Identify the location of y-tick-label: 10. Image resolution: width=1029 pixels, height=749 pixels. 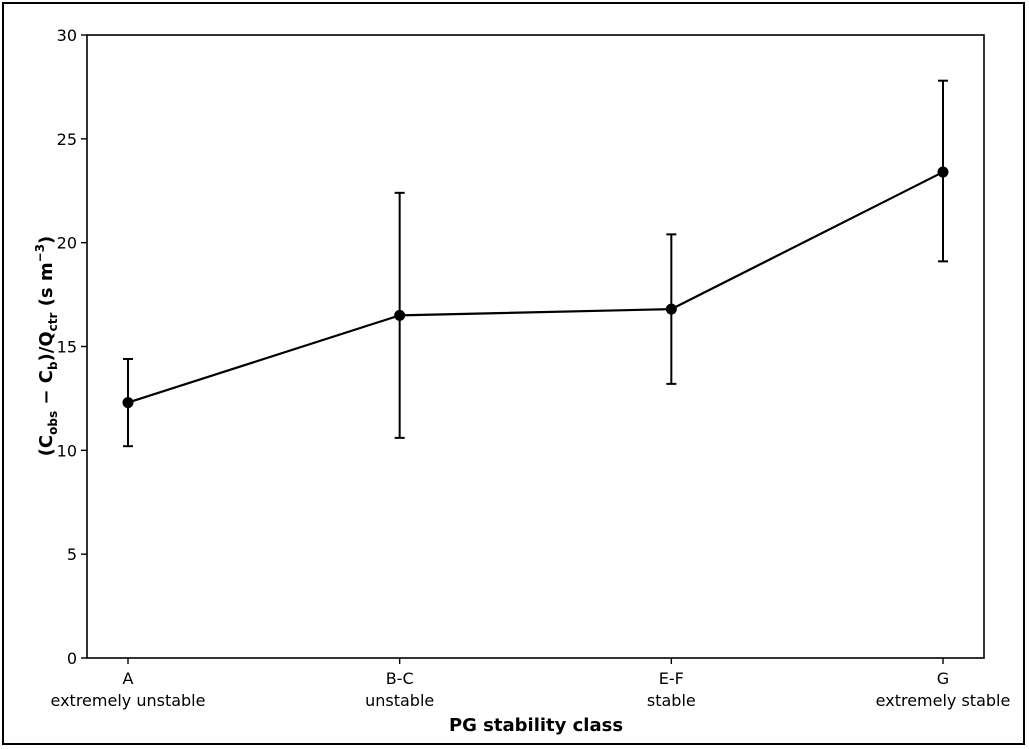
(67, 450).